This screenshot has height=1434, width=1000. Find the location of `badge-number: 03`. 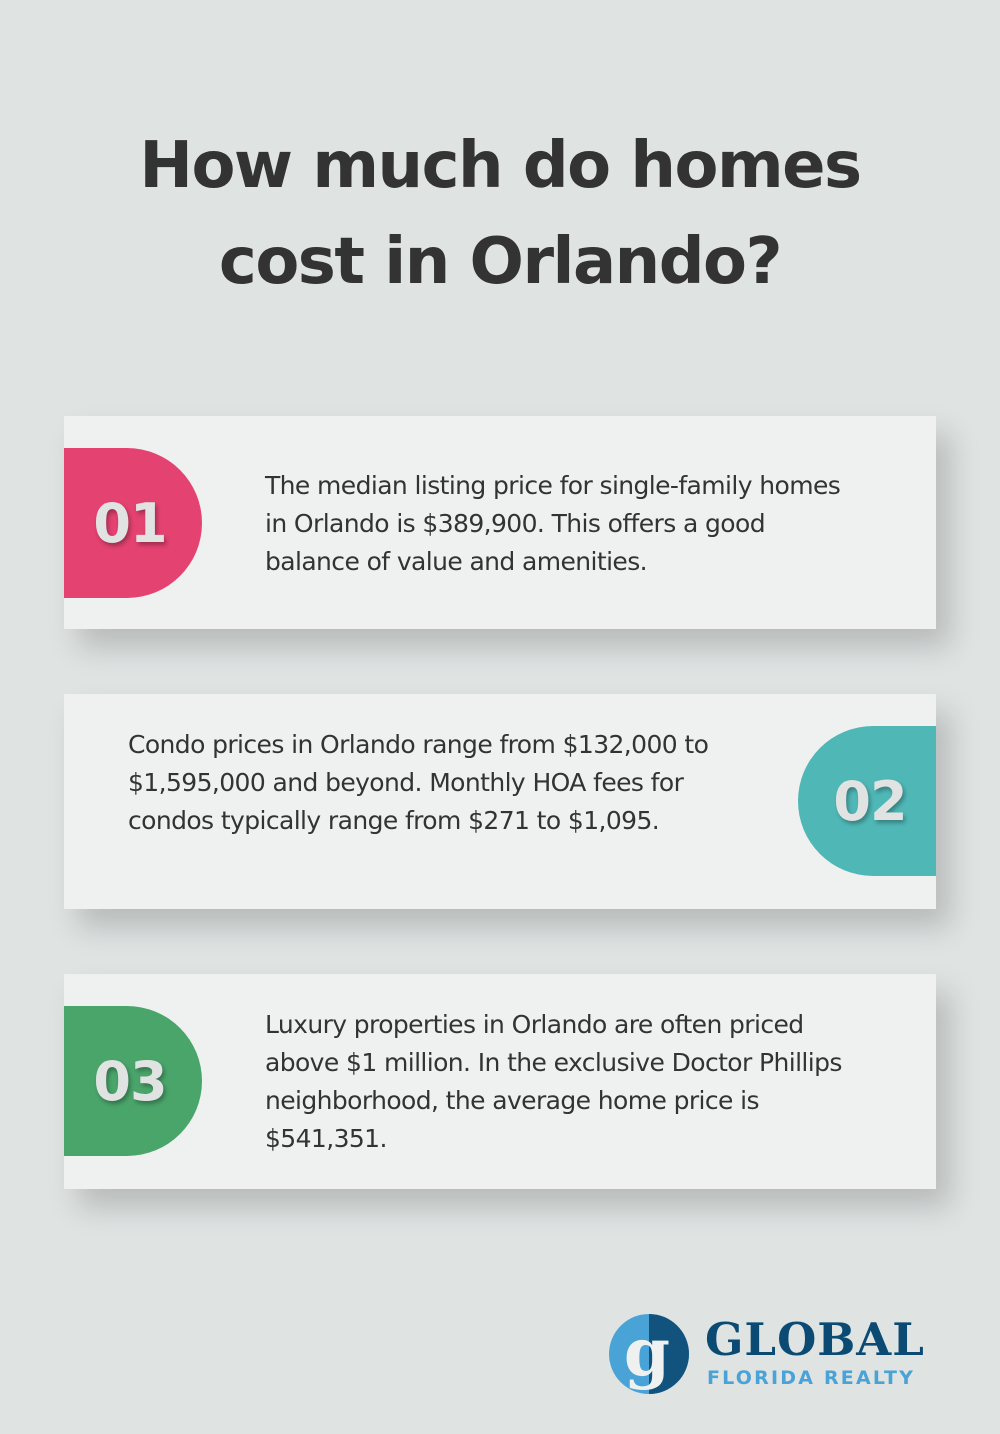

badge-number: 03 is located at coordinates (130, 1081).